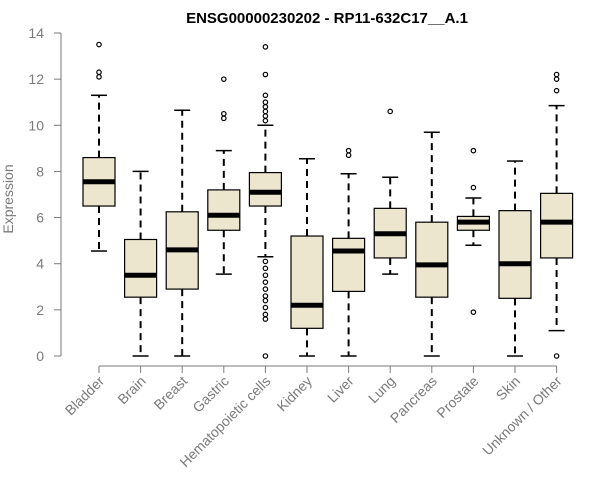  What do you see at coordinates (457, 397) in the screenshot?
I see `x-category-label: Prostate` at bounding box center [457, 397].